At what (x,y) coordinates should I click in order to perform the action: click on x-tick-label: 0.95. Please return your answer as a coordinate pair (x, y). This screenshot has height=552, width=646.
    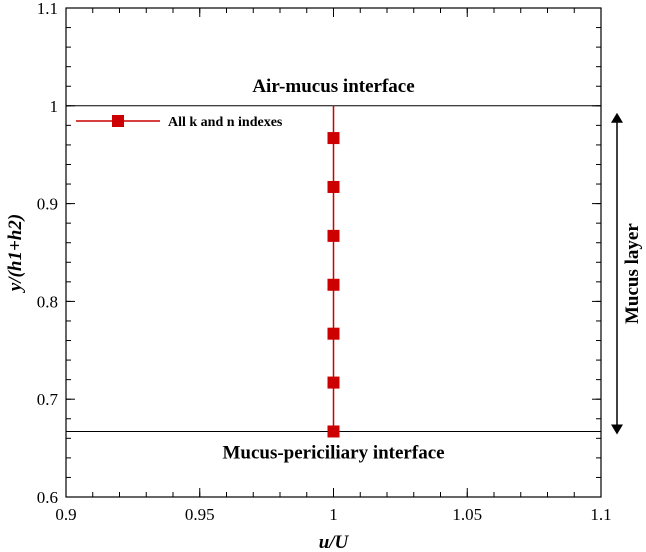
    Looking at the image, I should click on (200, 514).